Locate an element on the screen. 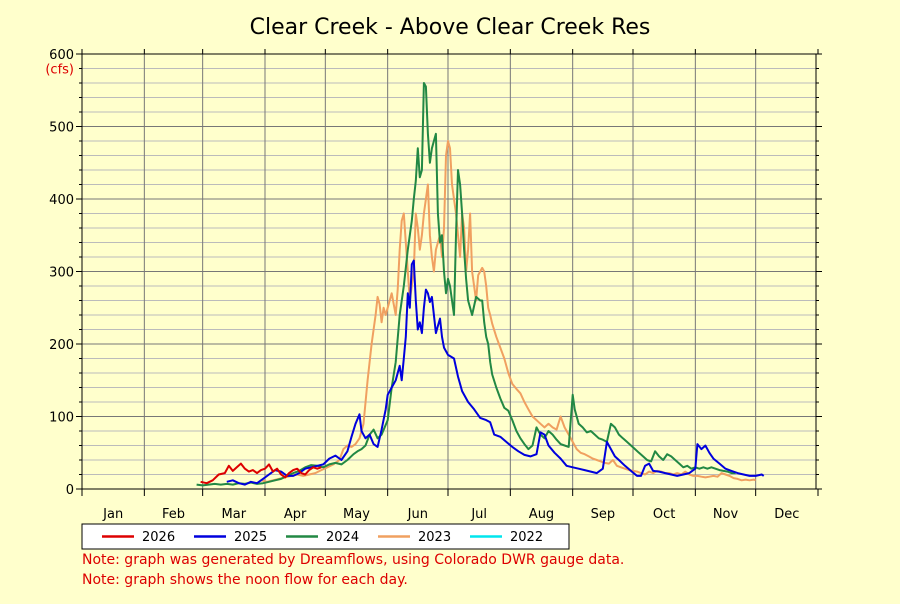  legend-label-2026: 2026 is located at coordinates (158, 537).